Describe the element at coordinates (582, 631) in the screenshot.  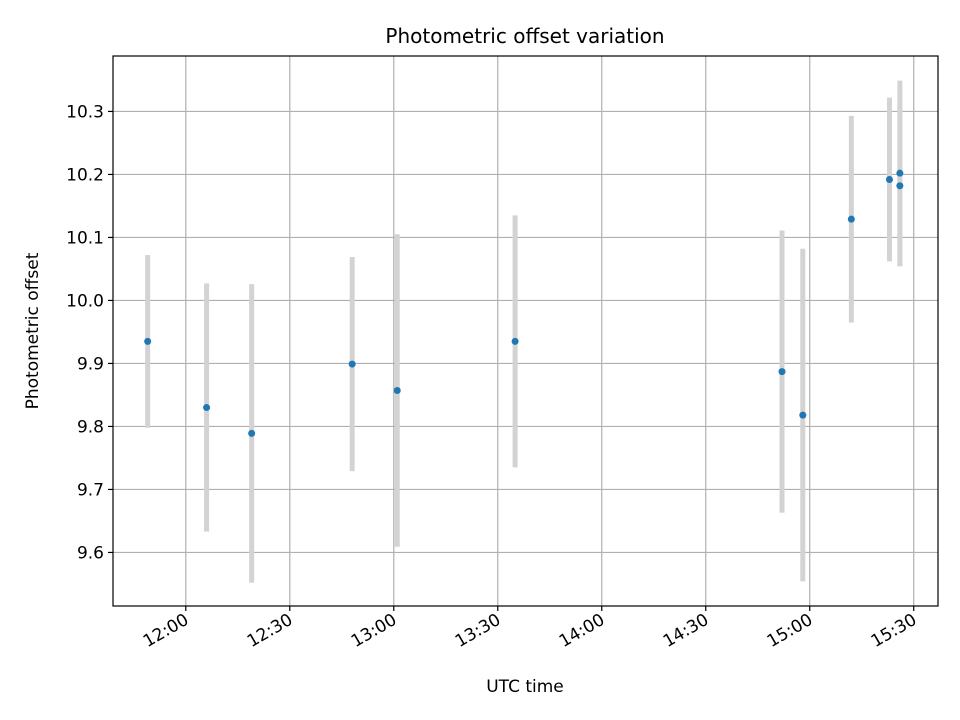
I see `x-tick-label: 14:00` at that location.